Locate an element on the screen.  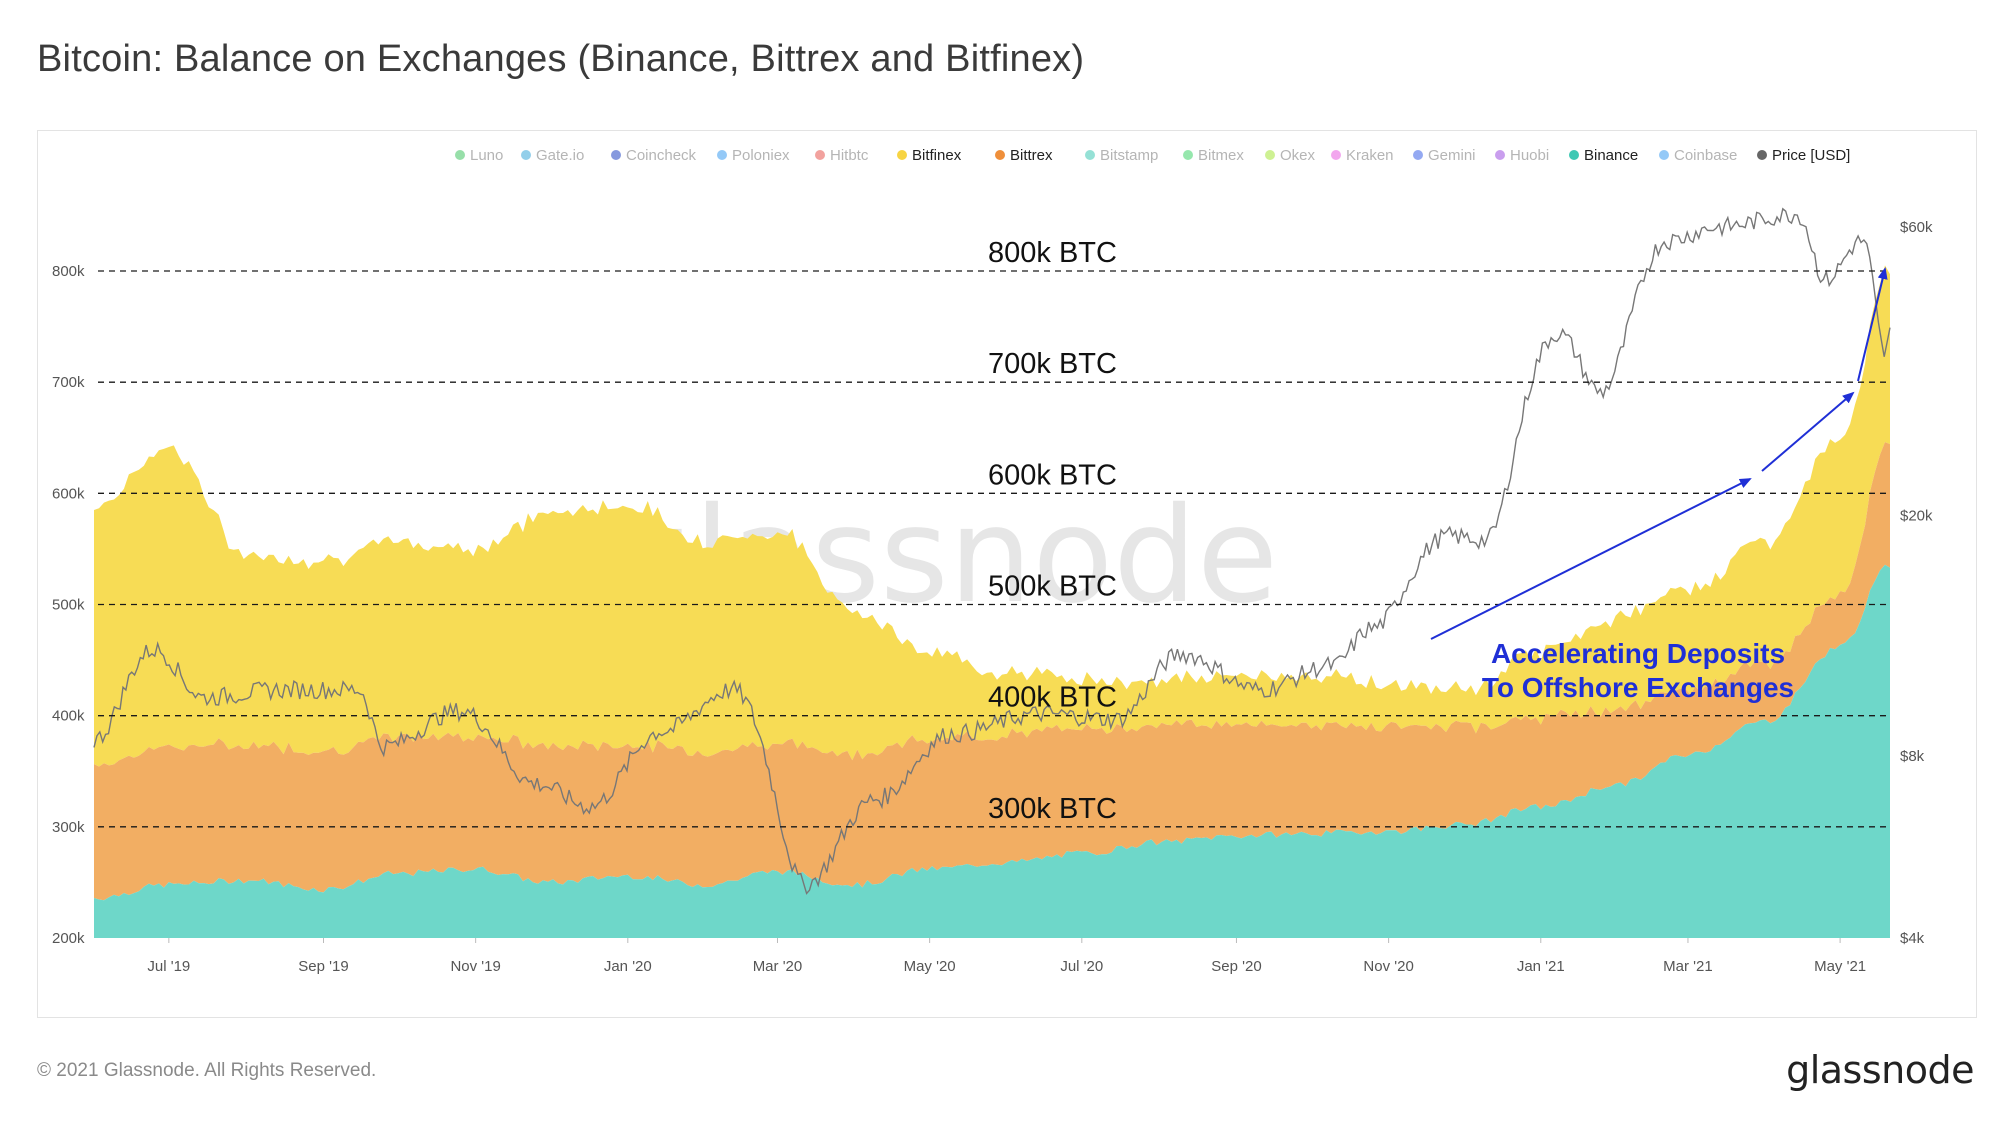
y-tick-label-right: $60k is located at coordinates (1916, 227).